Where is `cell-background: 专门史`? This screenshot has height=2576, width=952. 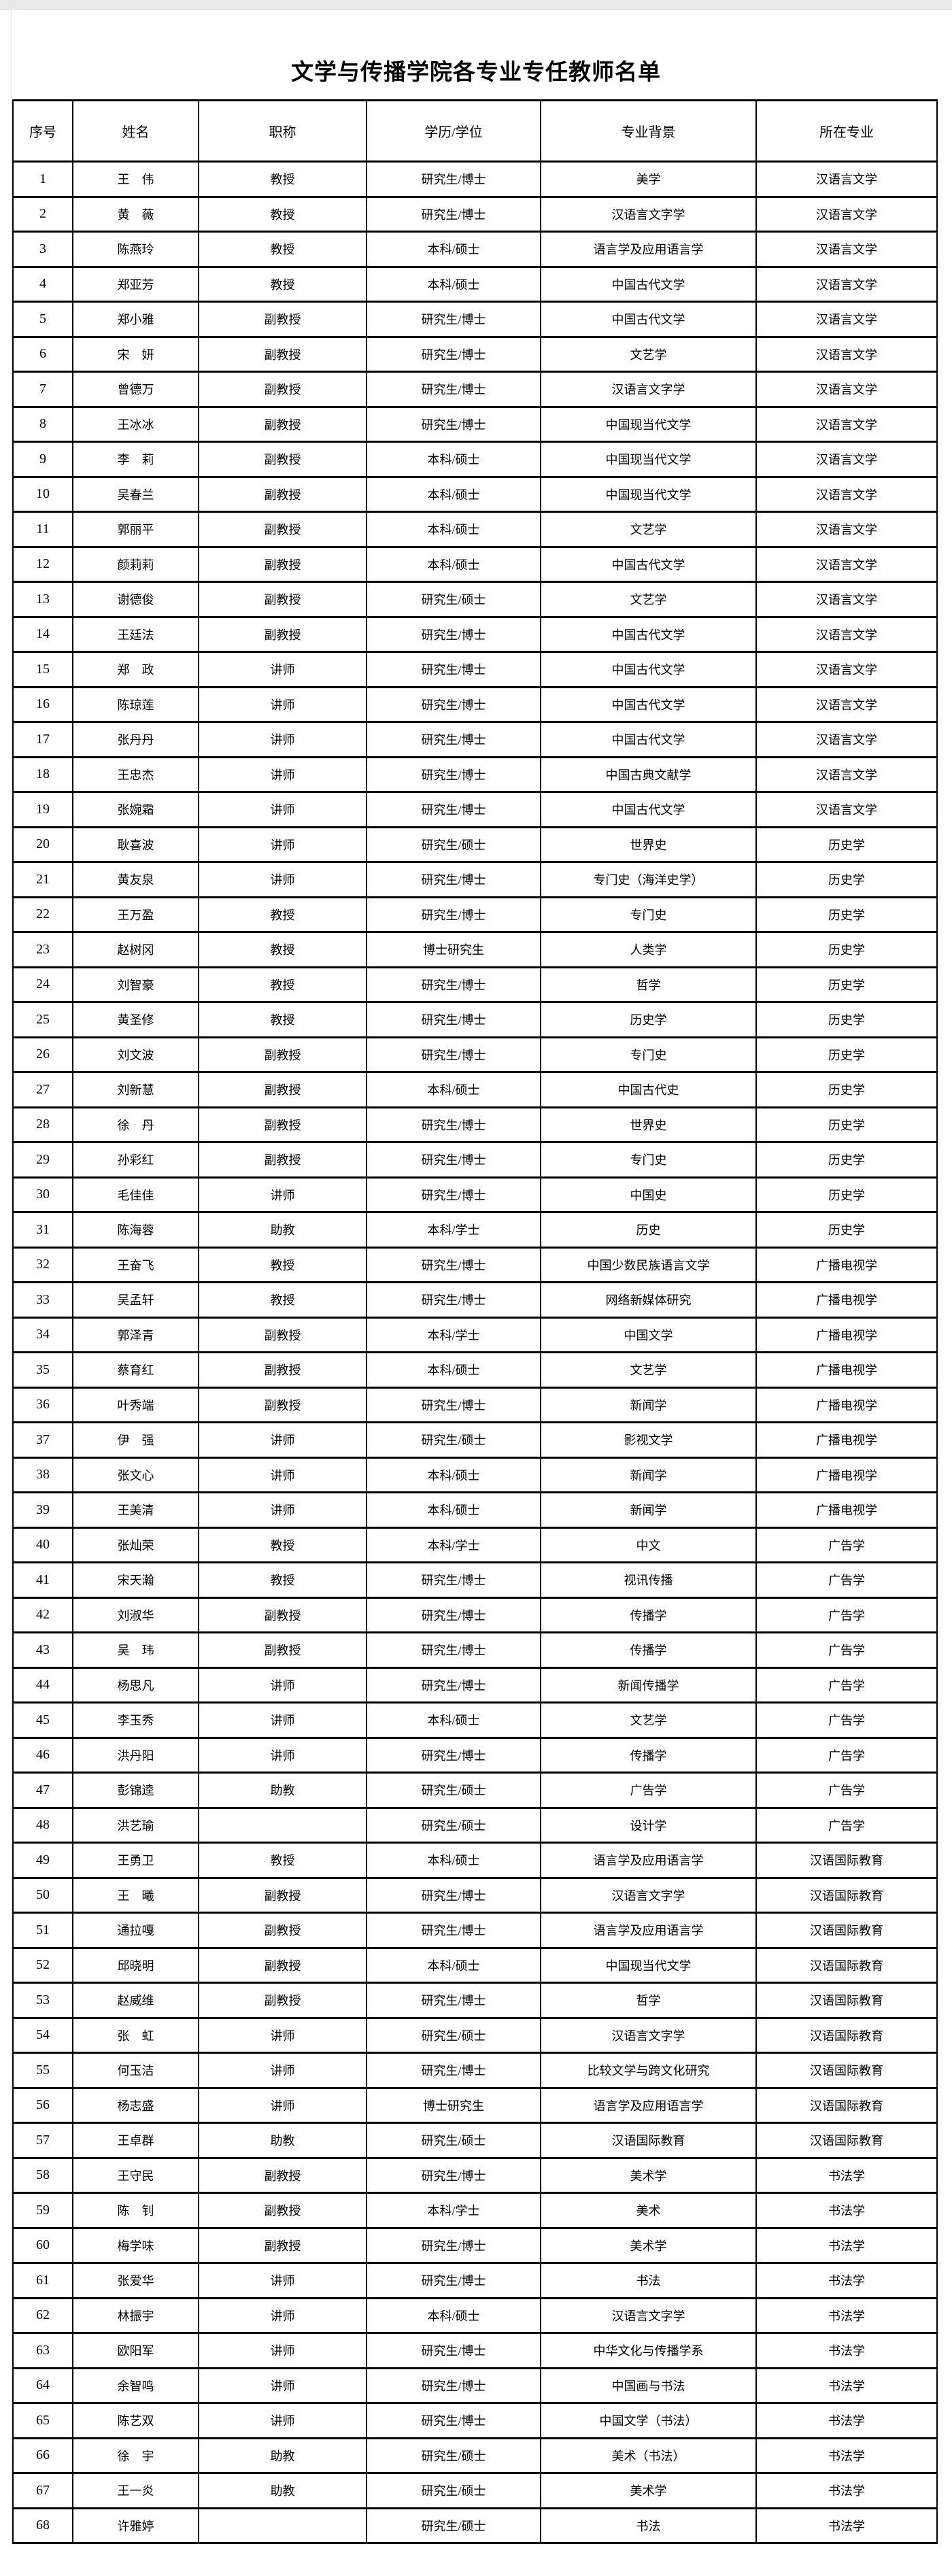 cell-background: 专门史 is located at coordinates (649, 1160).